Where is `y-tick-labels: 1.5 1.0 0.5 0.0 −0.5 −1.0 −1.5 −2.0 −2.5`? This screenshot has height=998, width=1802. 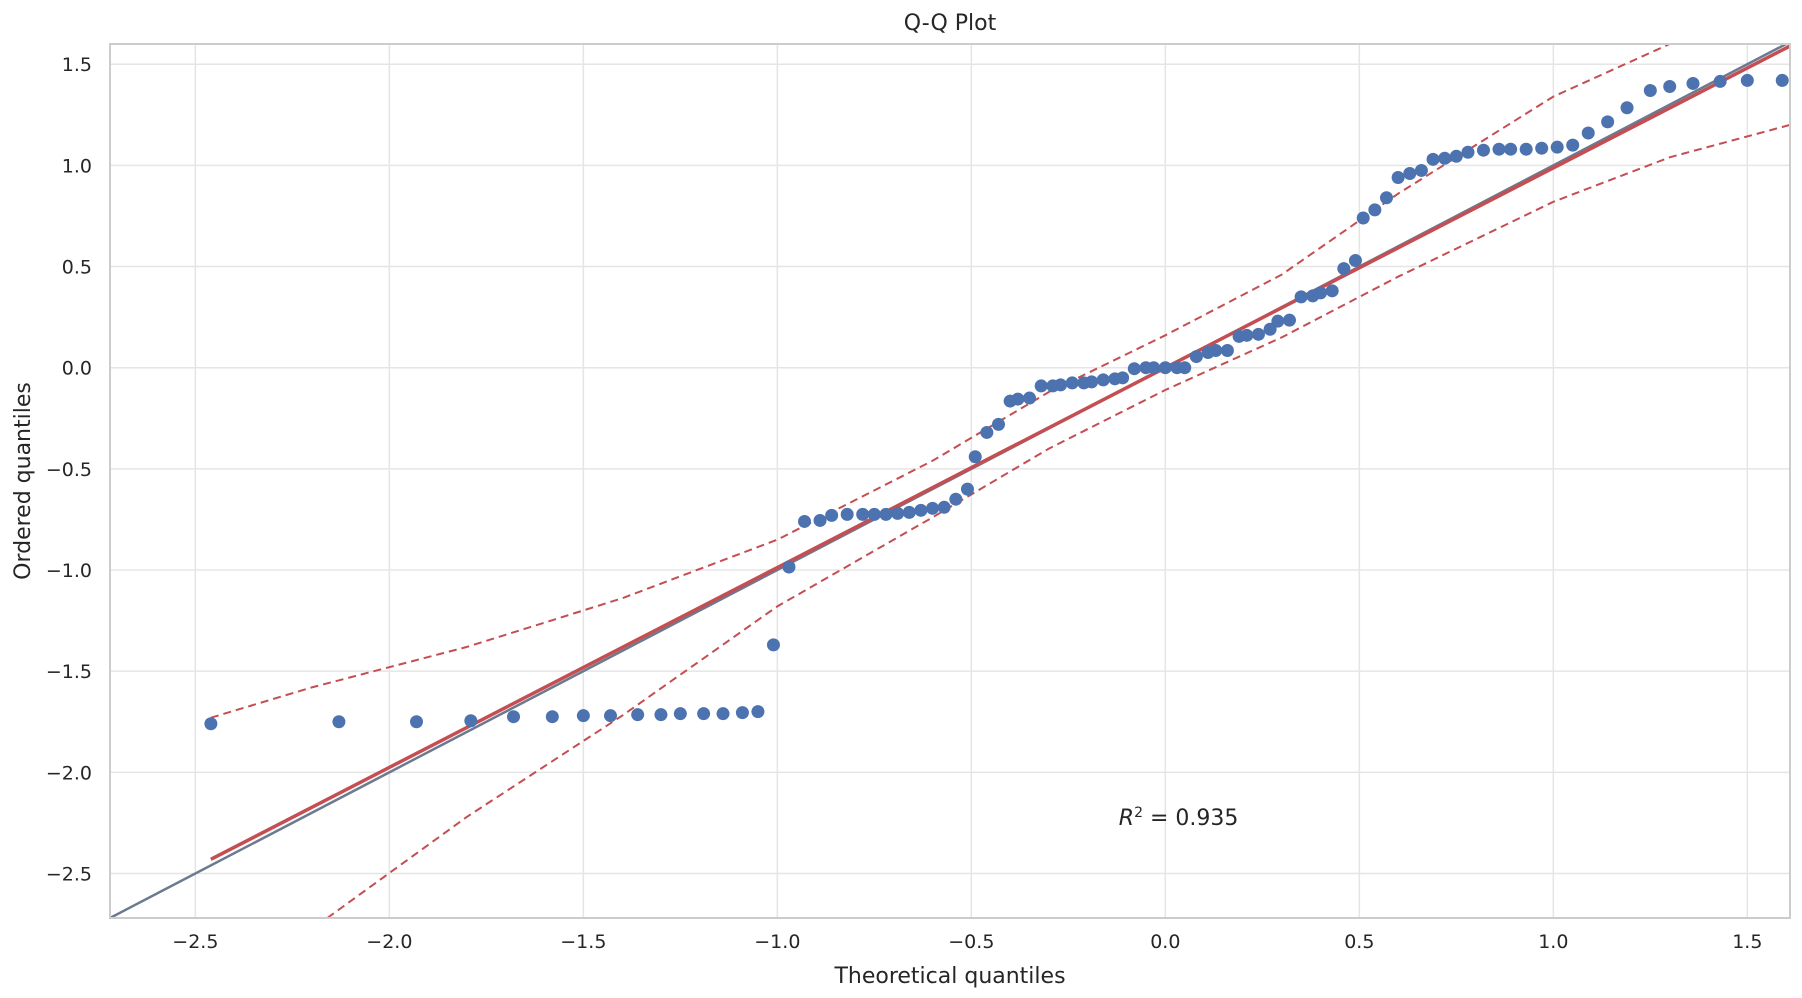
y-tick-labels: 1.5 1.0 0.5 0.0 −0.5 −1.0 −1.5 −2.0 −2.5 is located at coordinates (69, 469).